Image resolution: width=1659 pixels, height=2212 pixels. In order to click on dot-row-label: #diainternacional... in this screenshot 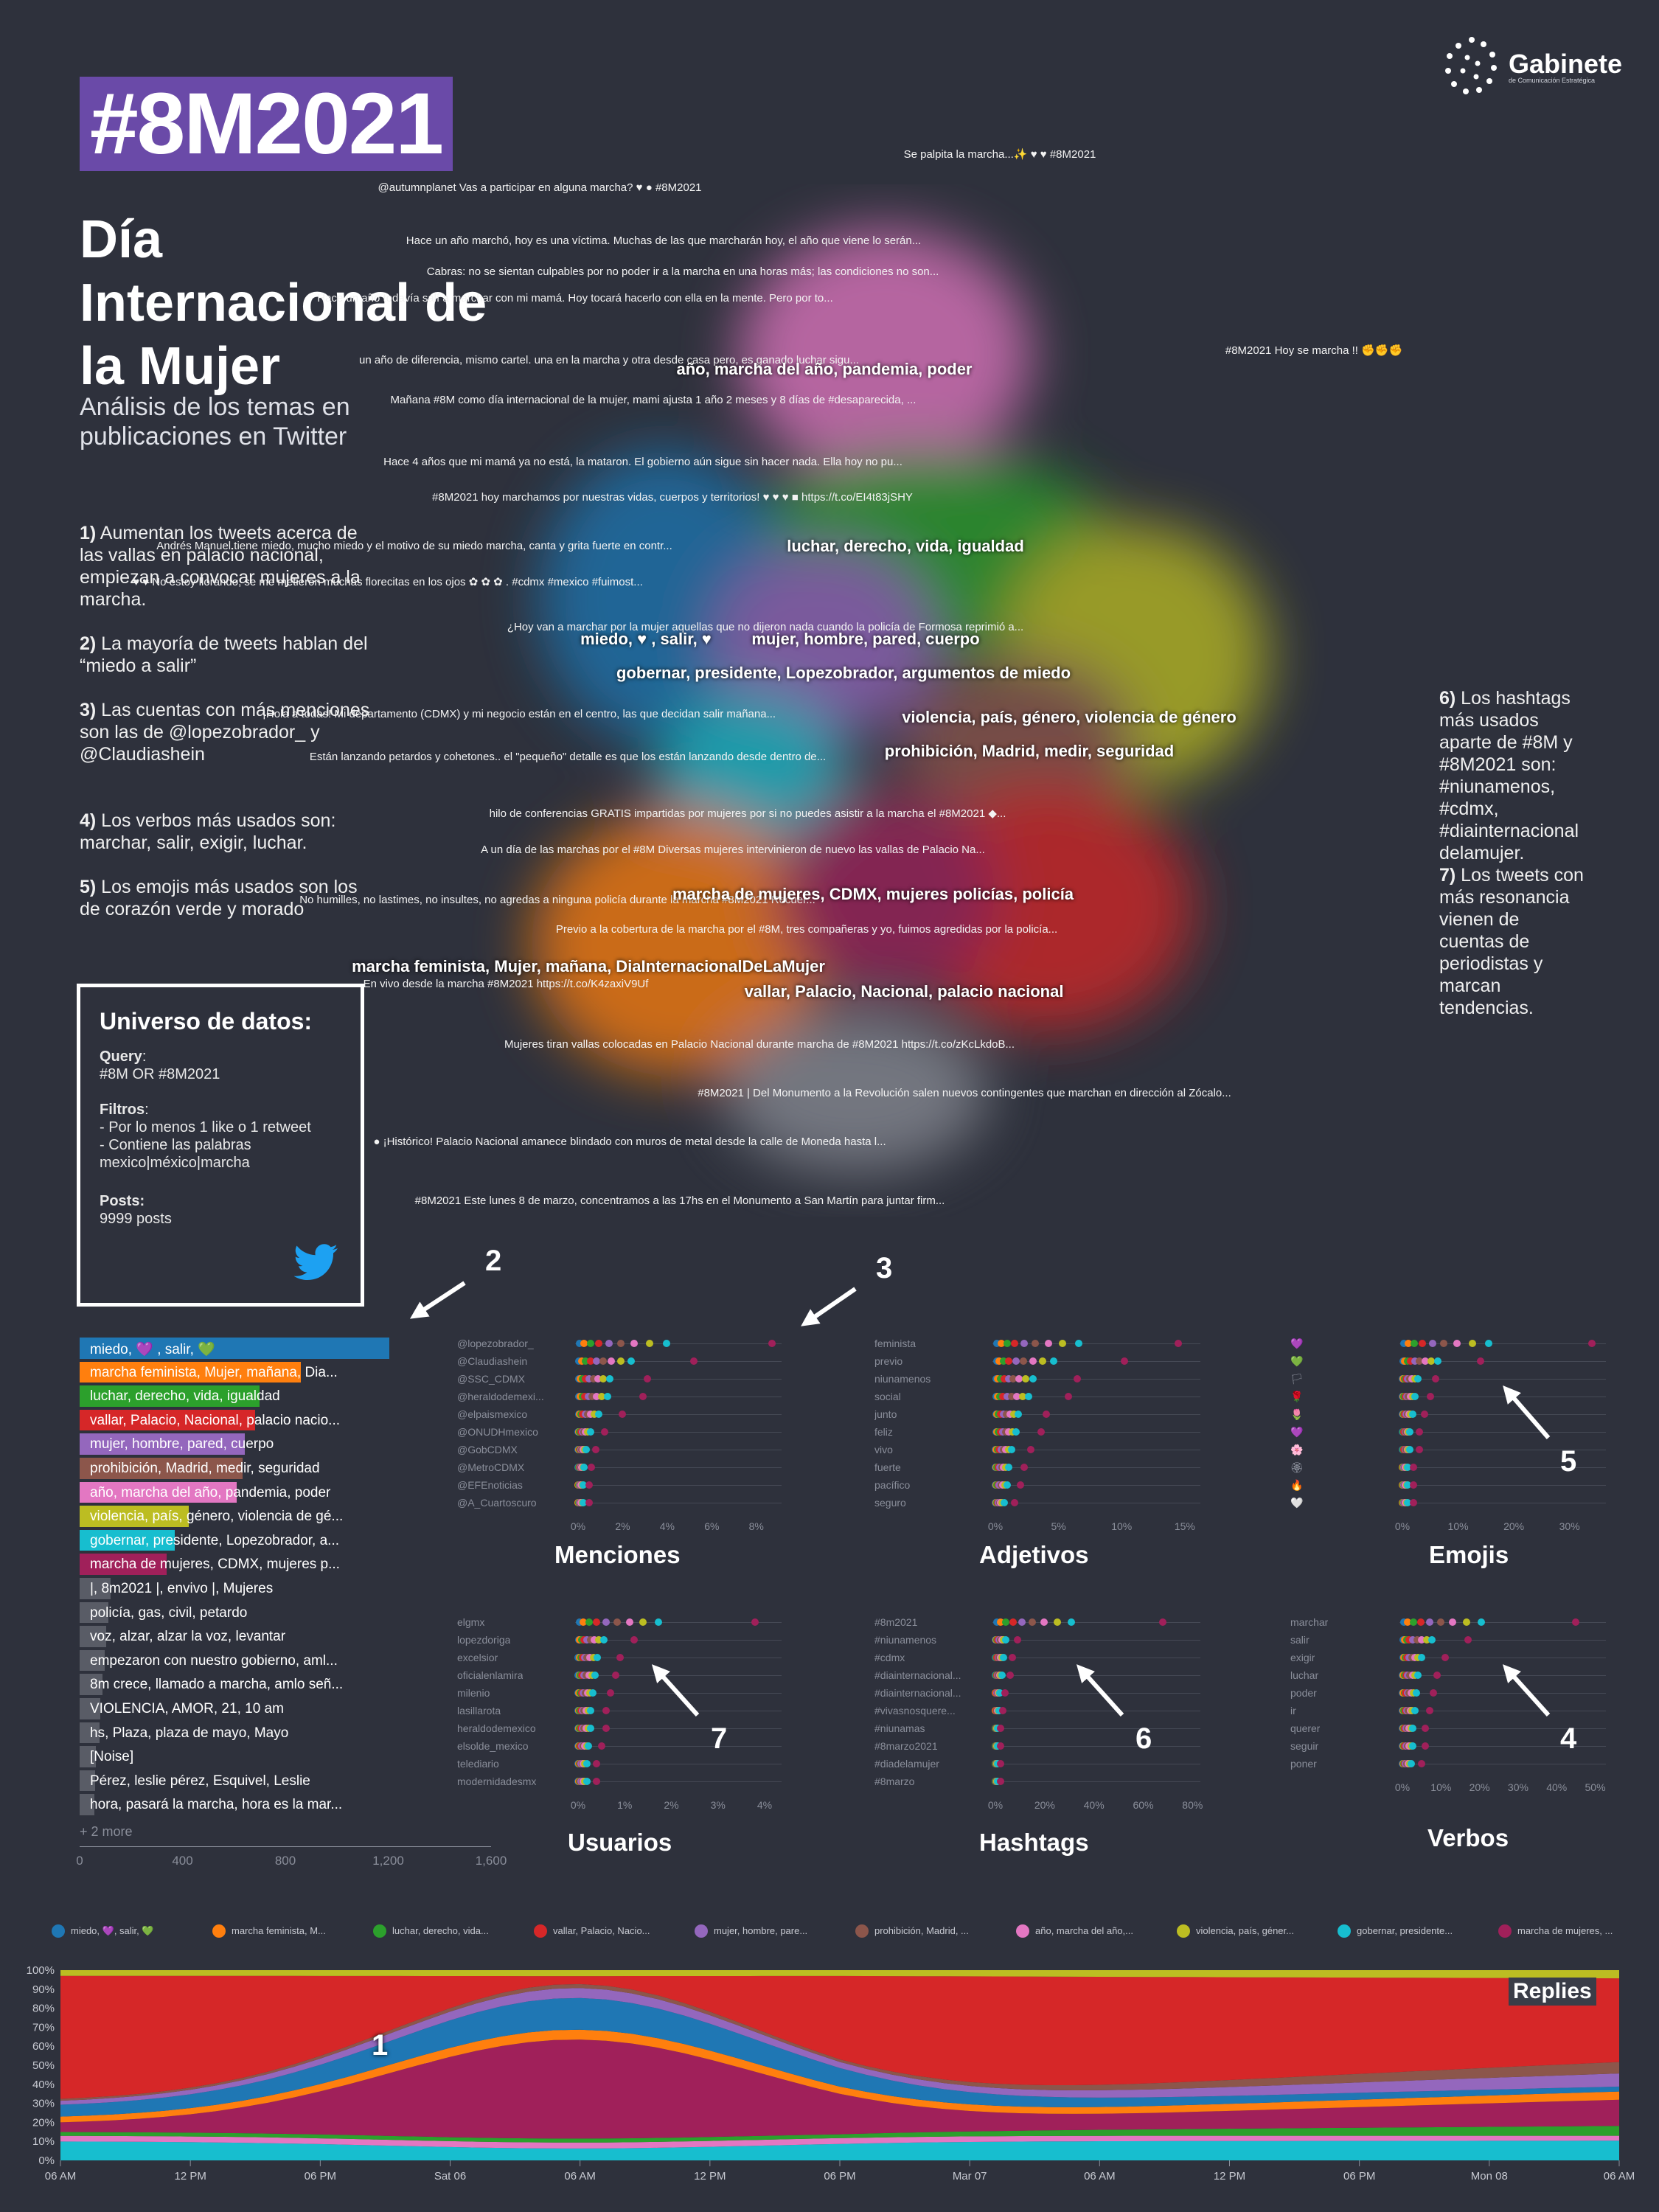, I will do `click(917, 1675)`.